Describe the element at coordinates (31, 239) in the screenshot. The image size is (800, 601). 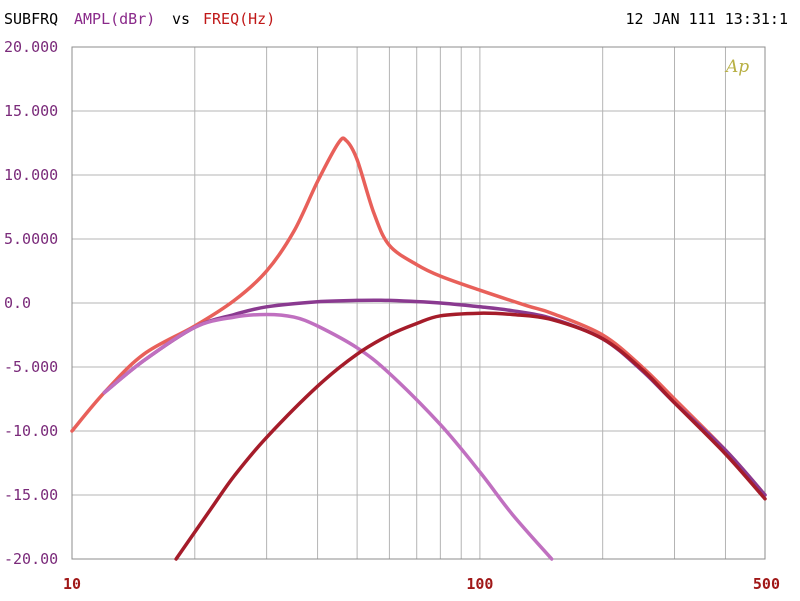
I see `y-tick-label: 5.0000` at that location.